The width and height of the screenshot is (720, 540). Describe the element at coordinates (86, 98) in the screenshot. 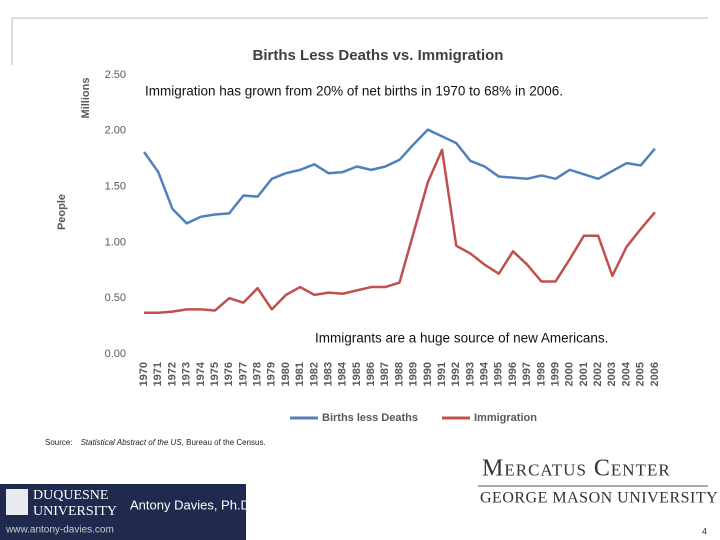

I see `y-unit-label: Millions` at that location.